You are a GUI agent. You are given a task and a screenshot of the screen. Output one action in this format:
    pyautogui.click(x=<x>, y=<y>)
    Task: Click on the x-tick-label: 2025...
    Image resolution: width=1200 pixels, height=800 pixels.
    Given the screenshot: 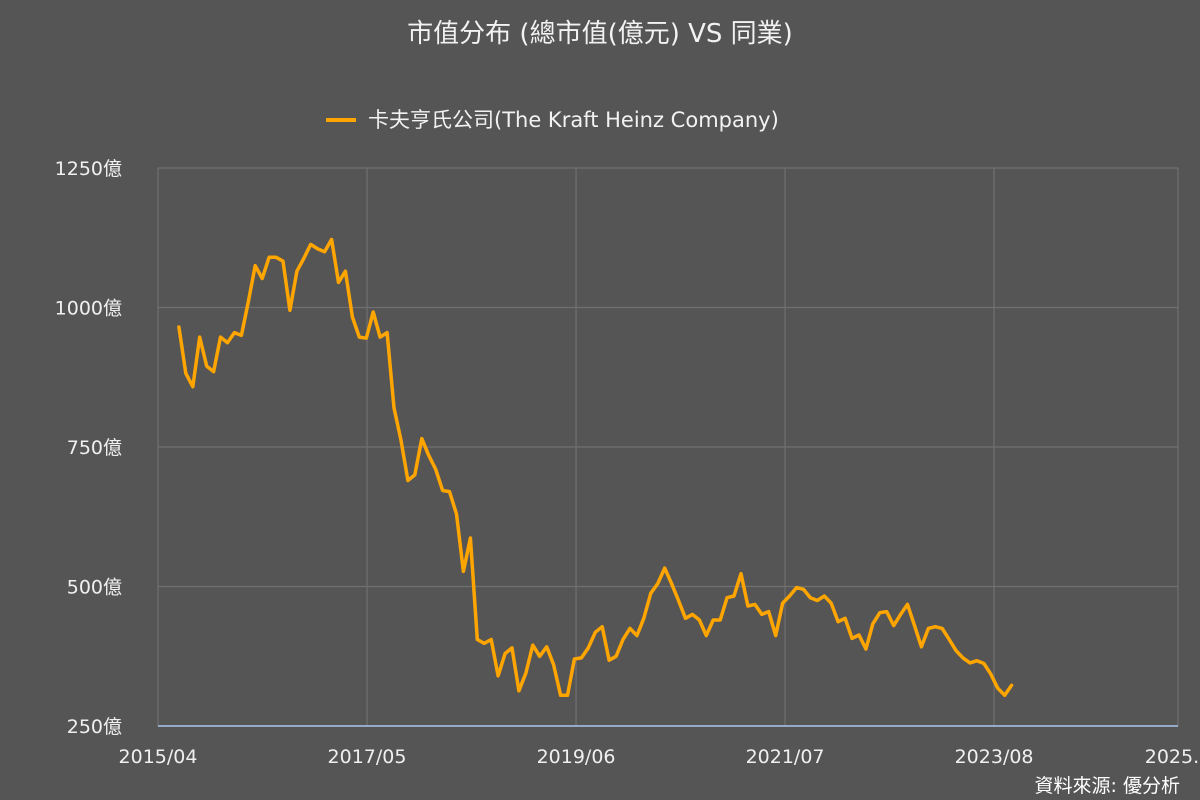 What is the action you would take?
    pyautogui.click(x=1172, y=757)
    